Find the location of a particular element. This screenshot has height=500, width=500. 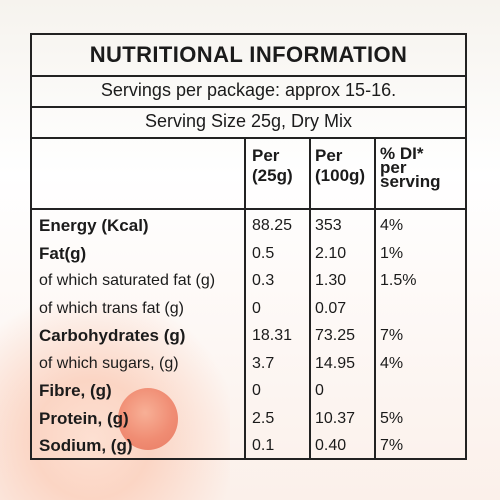

nutrient-label: Fat(g) is located at coordinates (63, 253).